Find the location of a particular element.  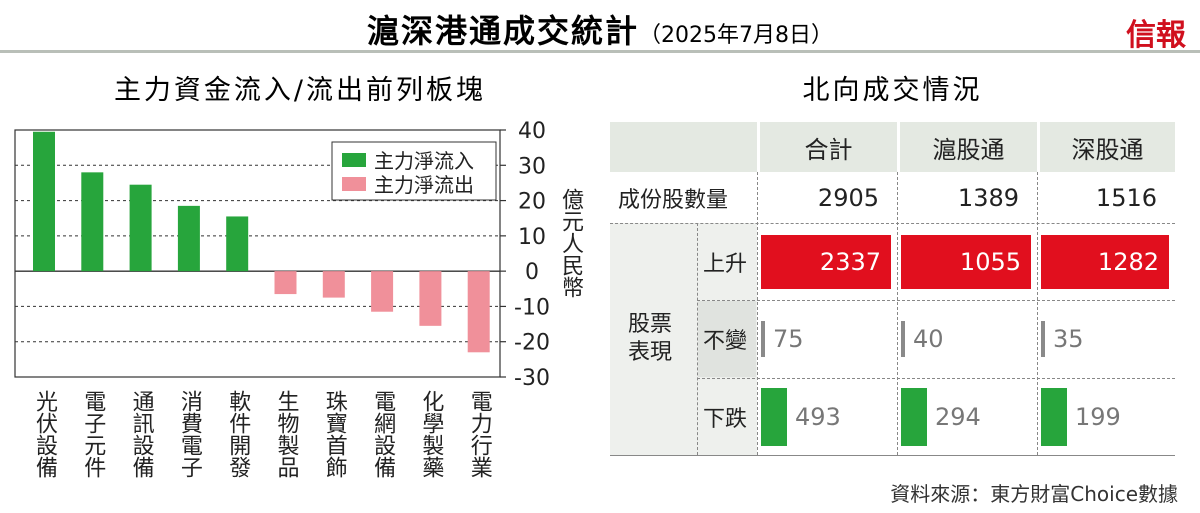

header: 滬深港通成交統計 （2025年7月8日） is located at coordinates (600, 29).